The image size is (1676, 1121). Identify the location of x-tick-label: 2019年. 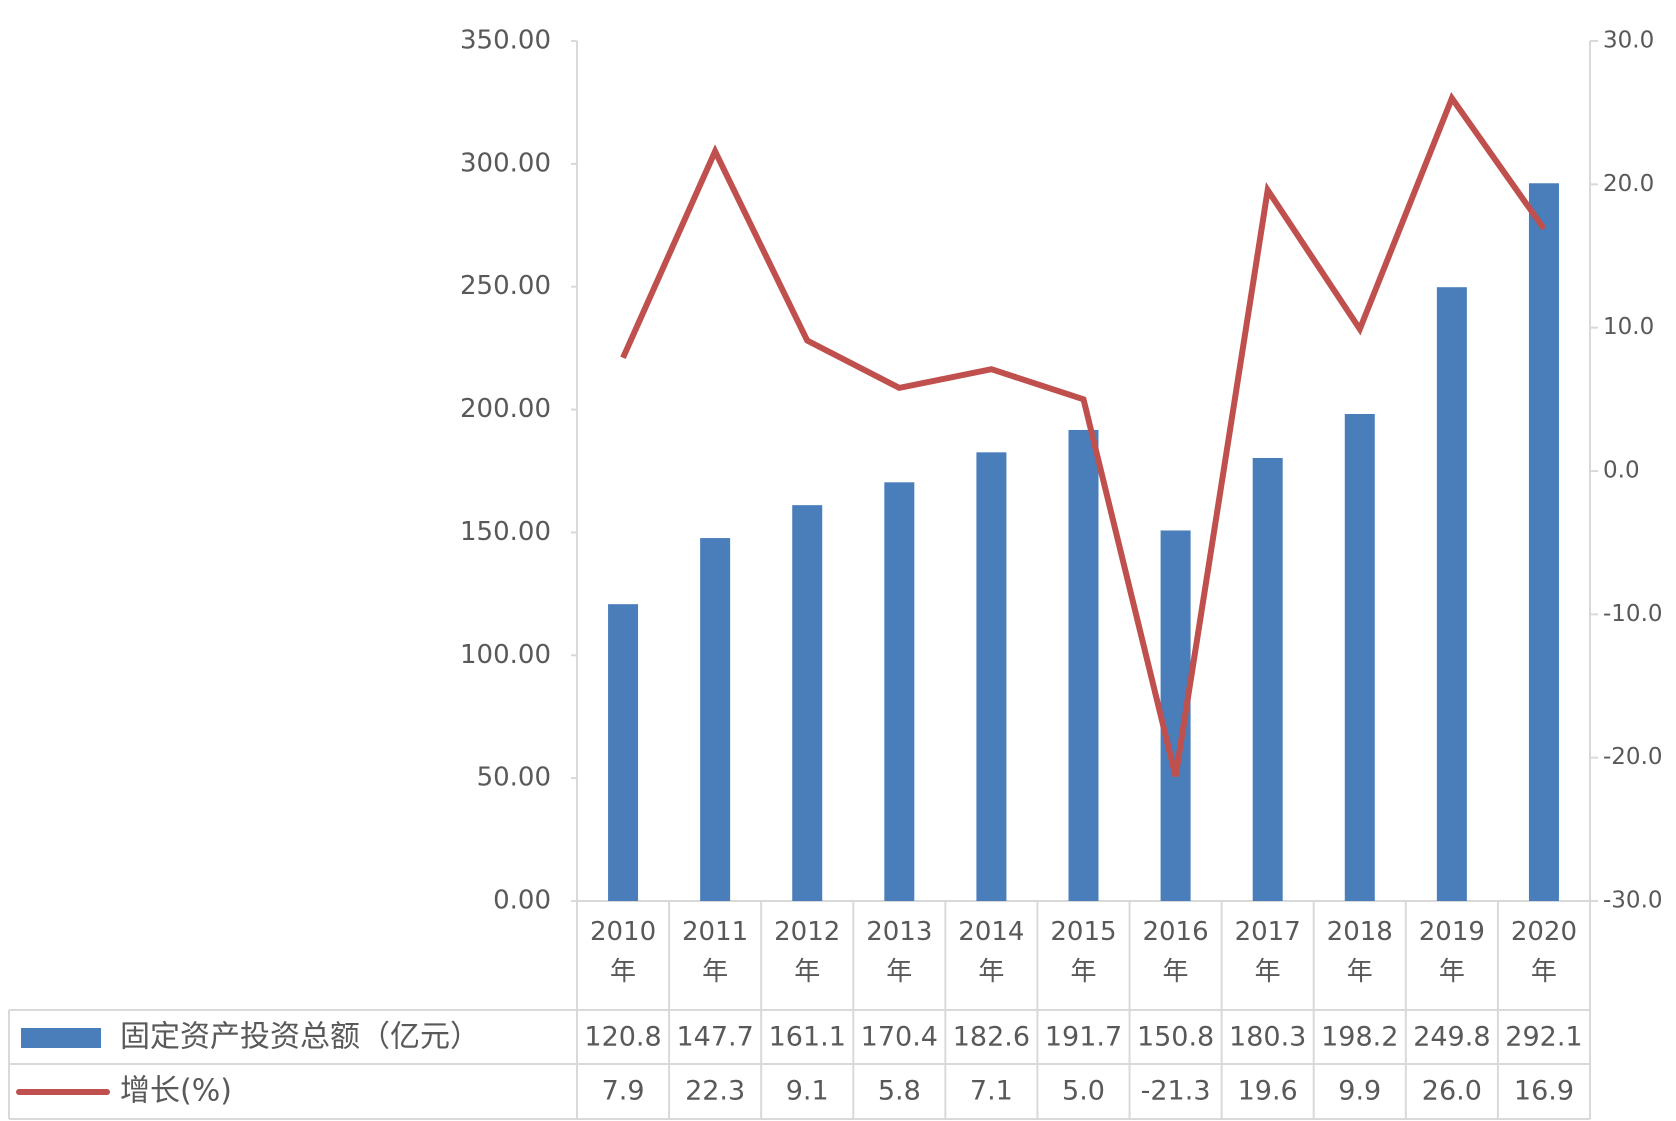
(1451, 952).